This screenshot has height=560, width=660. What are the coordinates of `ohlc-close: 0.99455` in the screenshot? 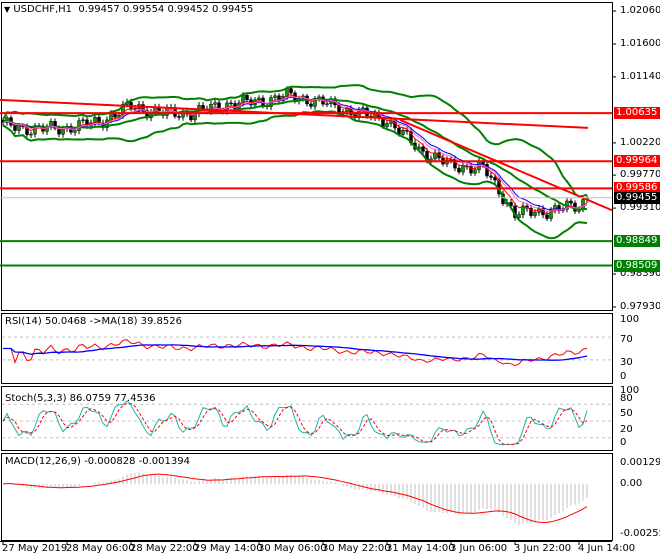 It's located at (233, 9).